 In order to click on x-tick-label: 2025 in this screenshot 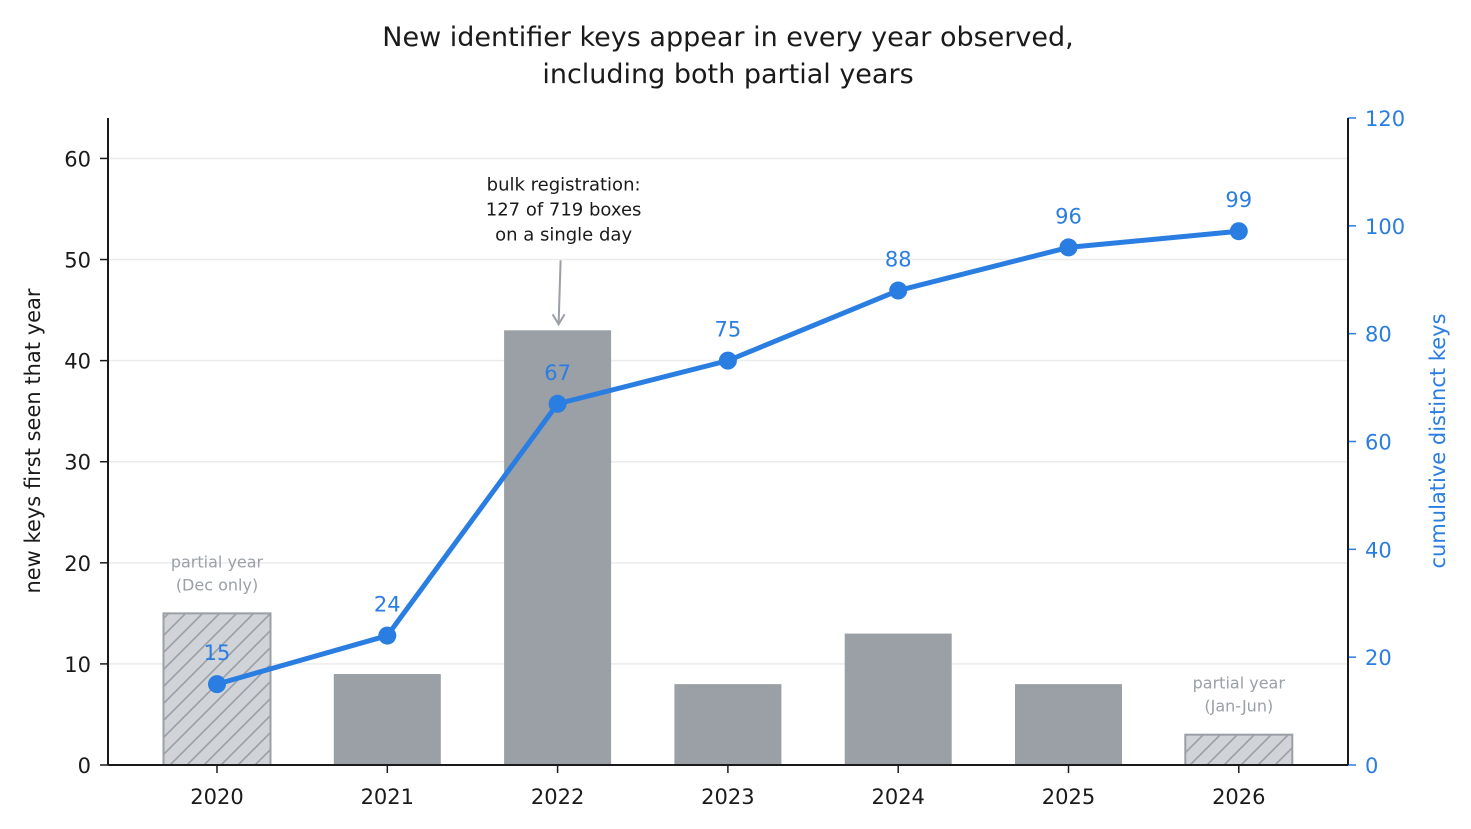, I will do `click(1068, 797)`.